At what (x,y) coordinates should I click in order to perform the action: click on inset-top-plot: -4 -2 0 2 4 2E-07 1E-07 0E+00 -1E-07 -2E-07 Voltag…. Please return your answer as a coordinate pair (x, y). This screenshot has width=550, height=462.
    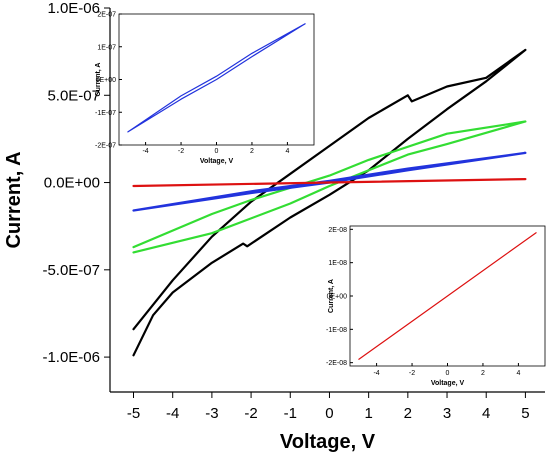
    Looking at the image, I should click on (205, 88).